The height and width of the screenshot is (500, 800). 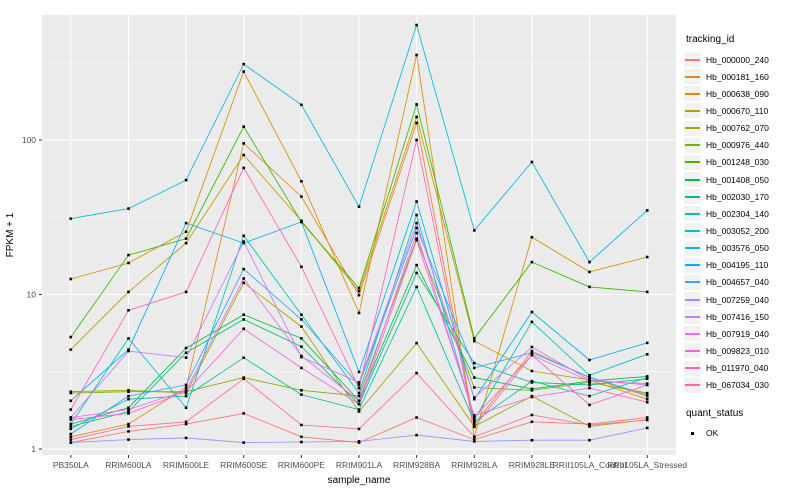 I want to click on quant-status-legend: quant_status OK, so click(x=740, y=425).